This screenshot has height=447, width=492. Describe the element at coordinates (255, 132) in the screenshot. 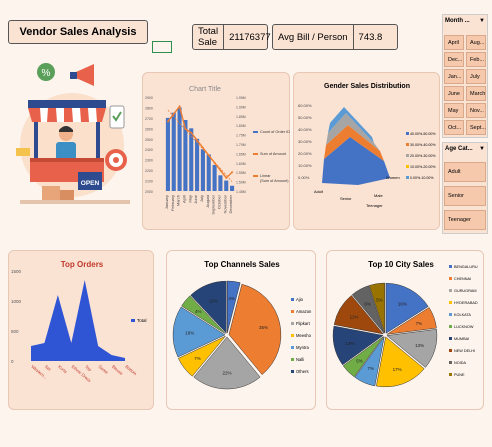

I see `legend-swatch` at that location.